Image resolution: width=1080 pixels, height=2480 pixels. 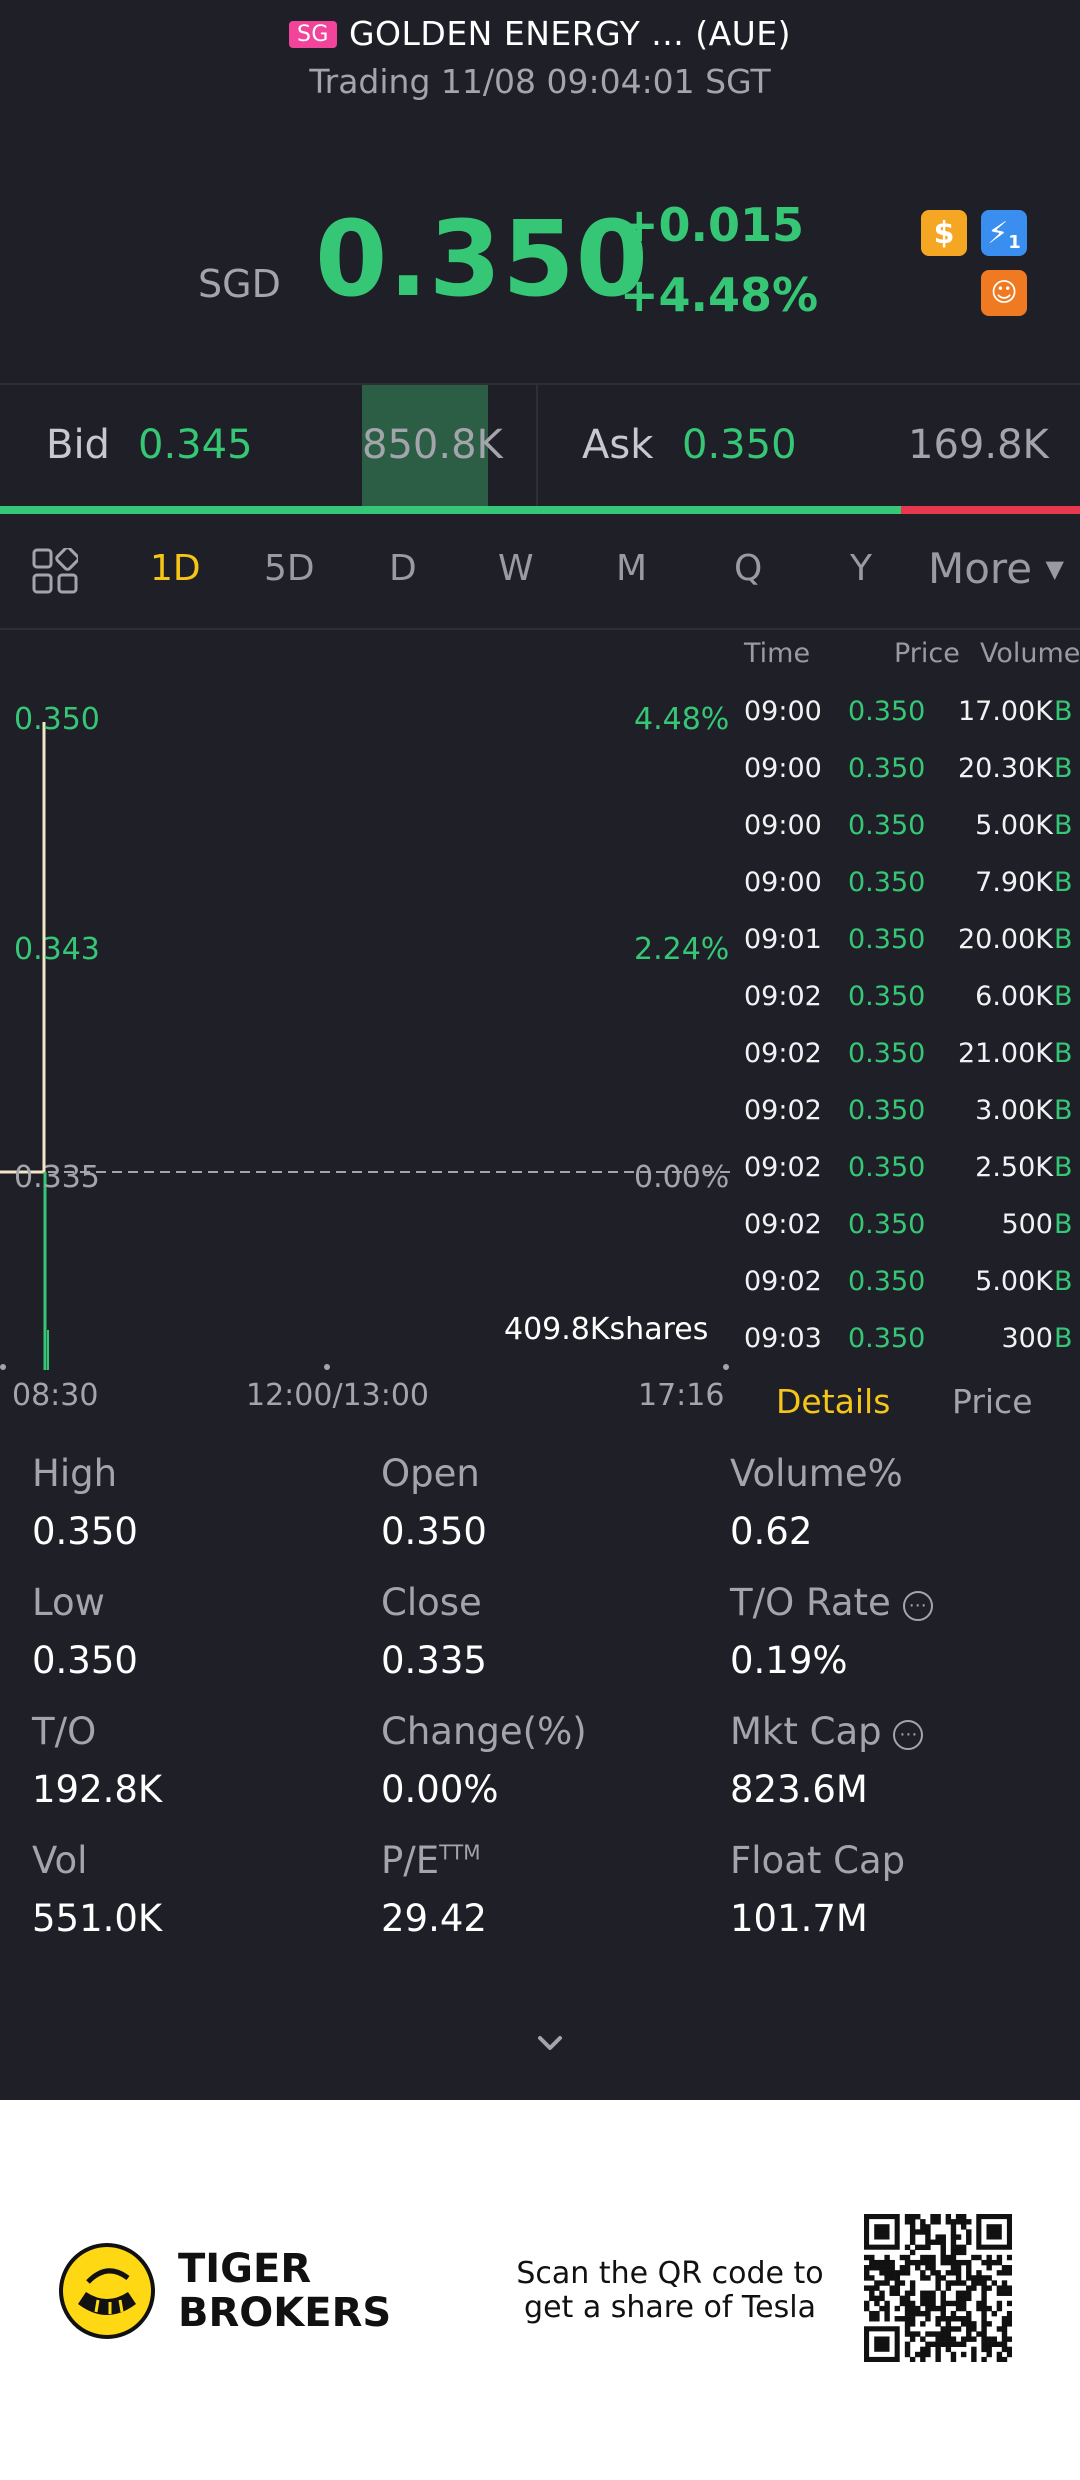 I want to click on chevron-down-icon, so click(x=550, y=2045).